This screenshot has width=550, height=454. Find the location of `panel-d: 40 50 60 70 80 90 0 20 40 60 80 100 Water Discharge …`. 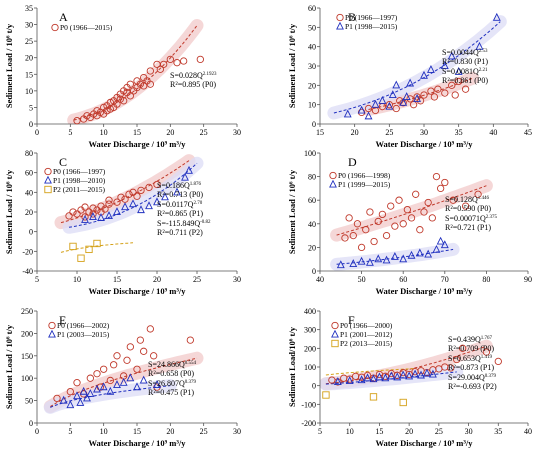

panel-d: 40 50 60 70 80 90 0 20 40 60 80 100 Water Discharge … is located at coordinates (409, 222).